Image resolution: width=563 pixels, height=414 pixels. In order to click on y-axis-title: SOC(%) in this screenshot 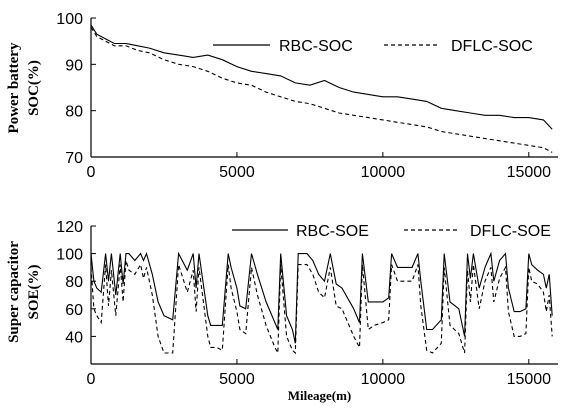, I will do `click(34, 88)`.